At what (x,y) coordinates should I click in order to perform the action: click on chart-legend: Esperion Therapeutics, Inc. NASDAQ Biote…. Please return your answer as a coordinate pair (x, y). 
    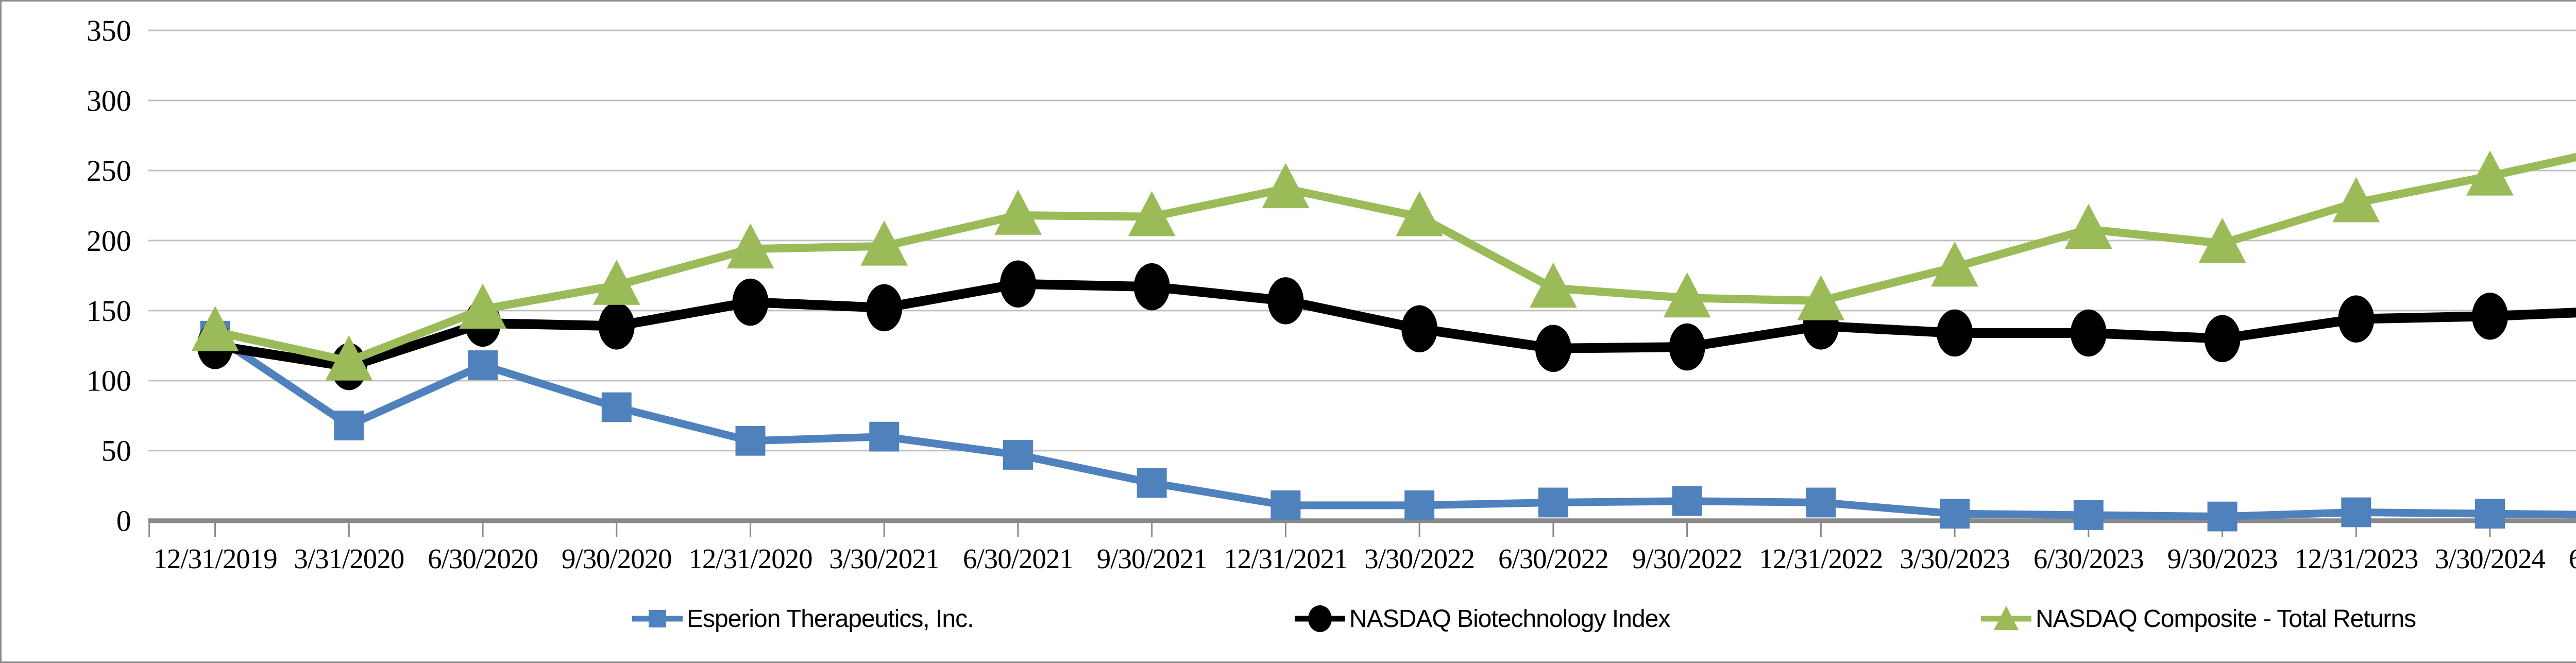
    Looking at the image, I should click on (1289, 619).